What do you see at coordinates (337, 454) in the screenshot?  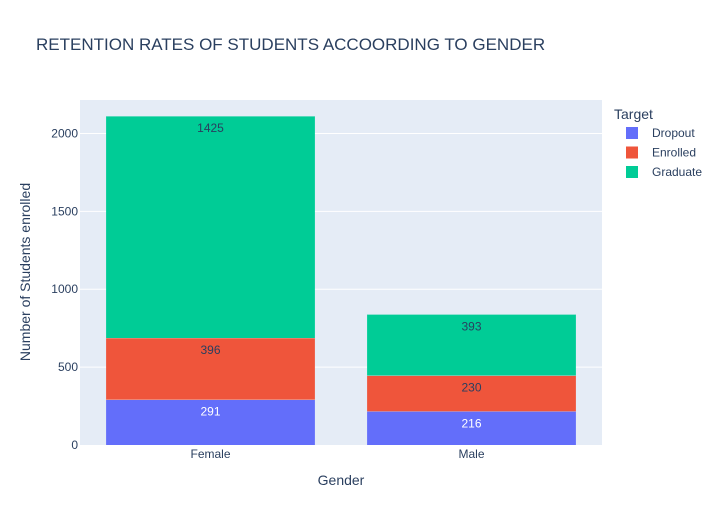 I see `x-axis-ticks: Female Male` at bounding box center [337, 454].